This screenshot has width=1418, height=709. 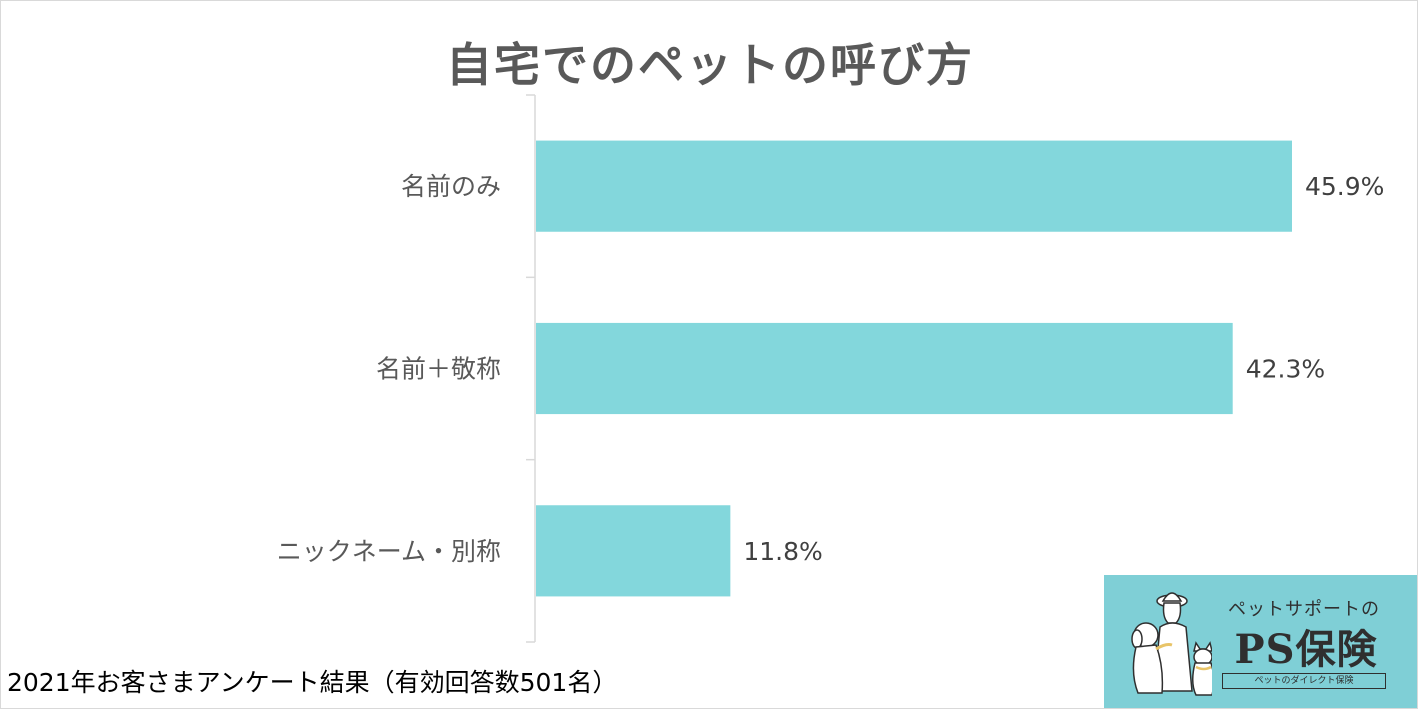 I want to click on chart-title: 自宅でのペットの呼び方, so click(x=710, y=65).